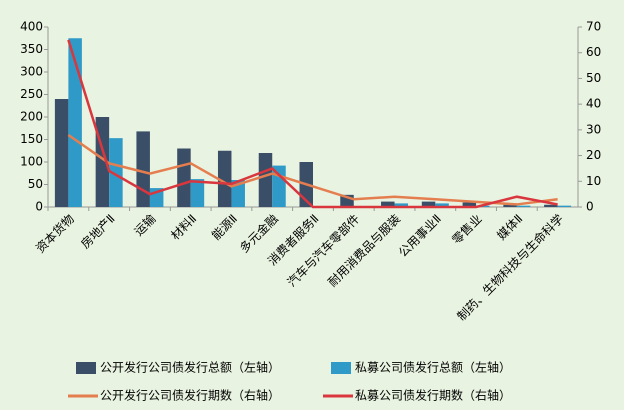  Describe the element at coordinates (593, 104) in the screenshot. I see `y2-tick-label: 40` at that location.